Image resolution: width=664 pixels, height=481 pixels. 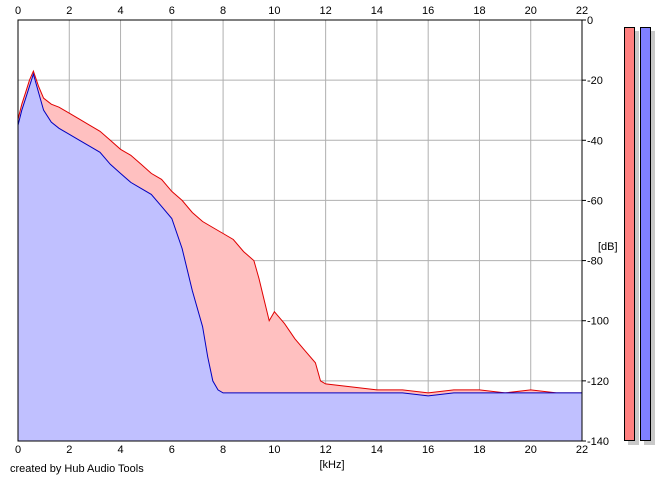 What do you see at coordinates (274, 11) in the screenshot?
I see `x-tick-label-top: 10` at bounding box center [274, 11].